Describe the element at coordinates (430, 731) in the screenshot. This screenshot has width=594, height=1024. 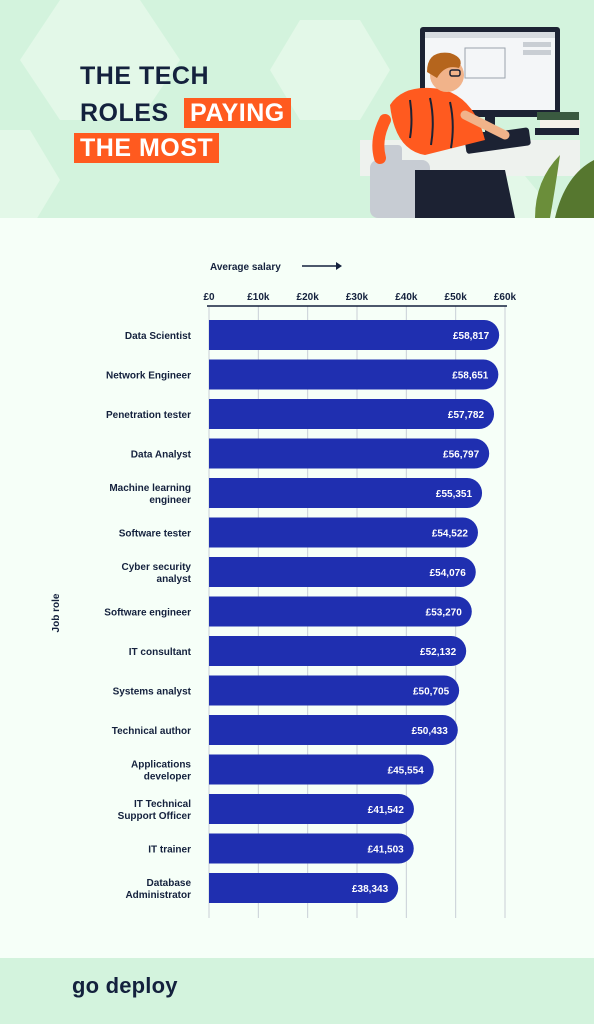
I see `bar-value-label: £50,433` at that location.